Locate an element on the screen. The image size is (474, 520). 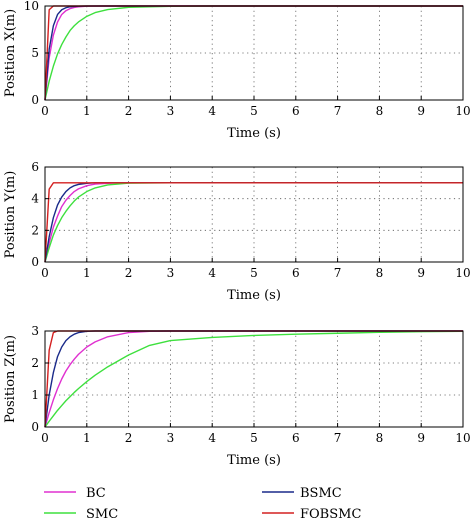
y-tick-label: 3 is located at coordinates (35, 331).